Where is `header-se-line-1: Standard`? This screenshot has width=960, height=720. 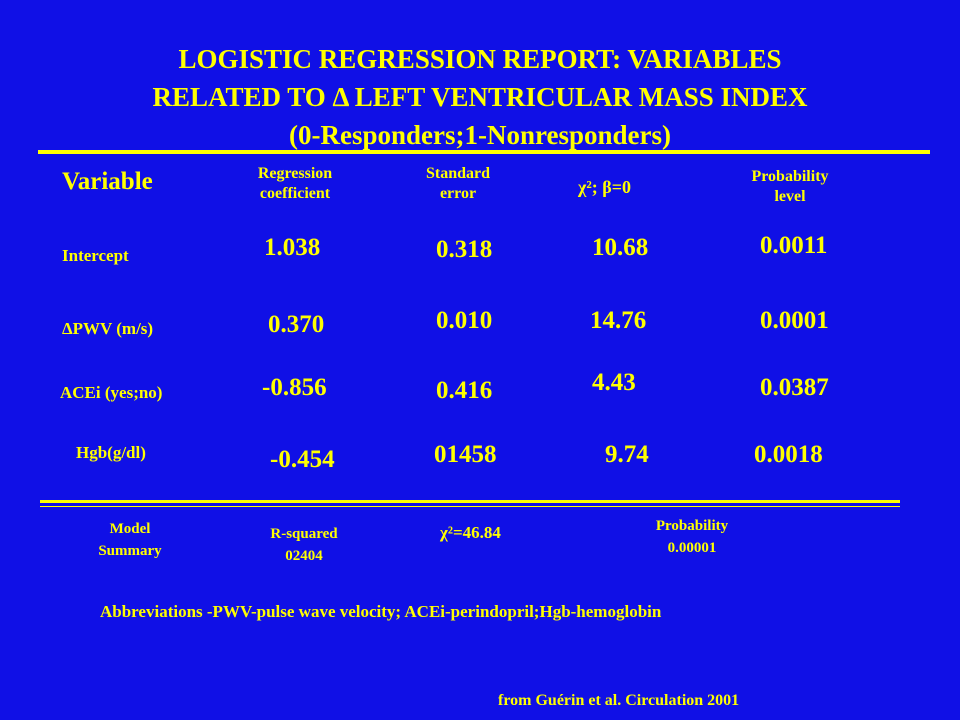
header-se-line-1: Standard is located at coordinates (458, 173).